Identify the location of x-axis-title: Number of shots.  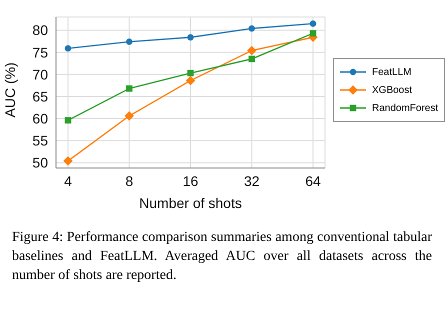
(190, 203).